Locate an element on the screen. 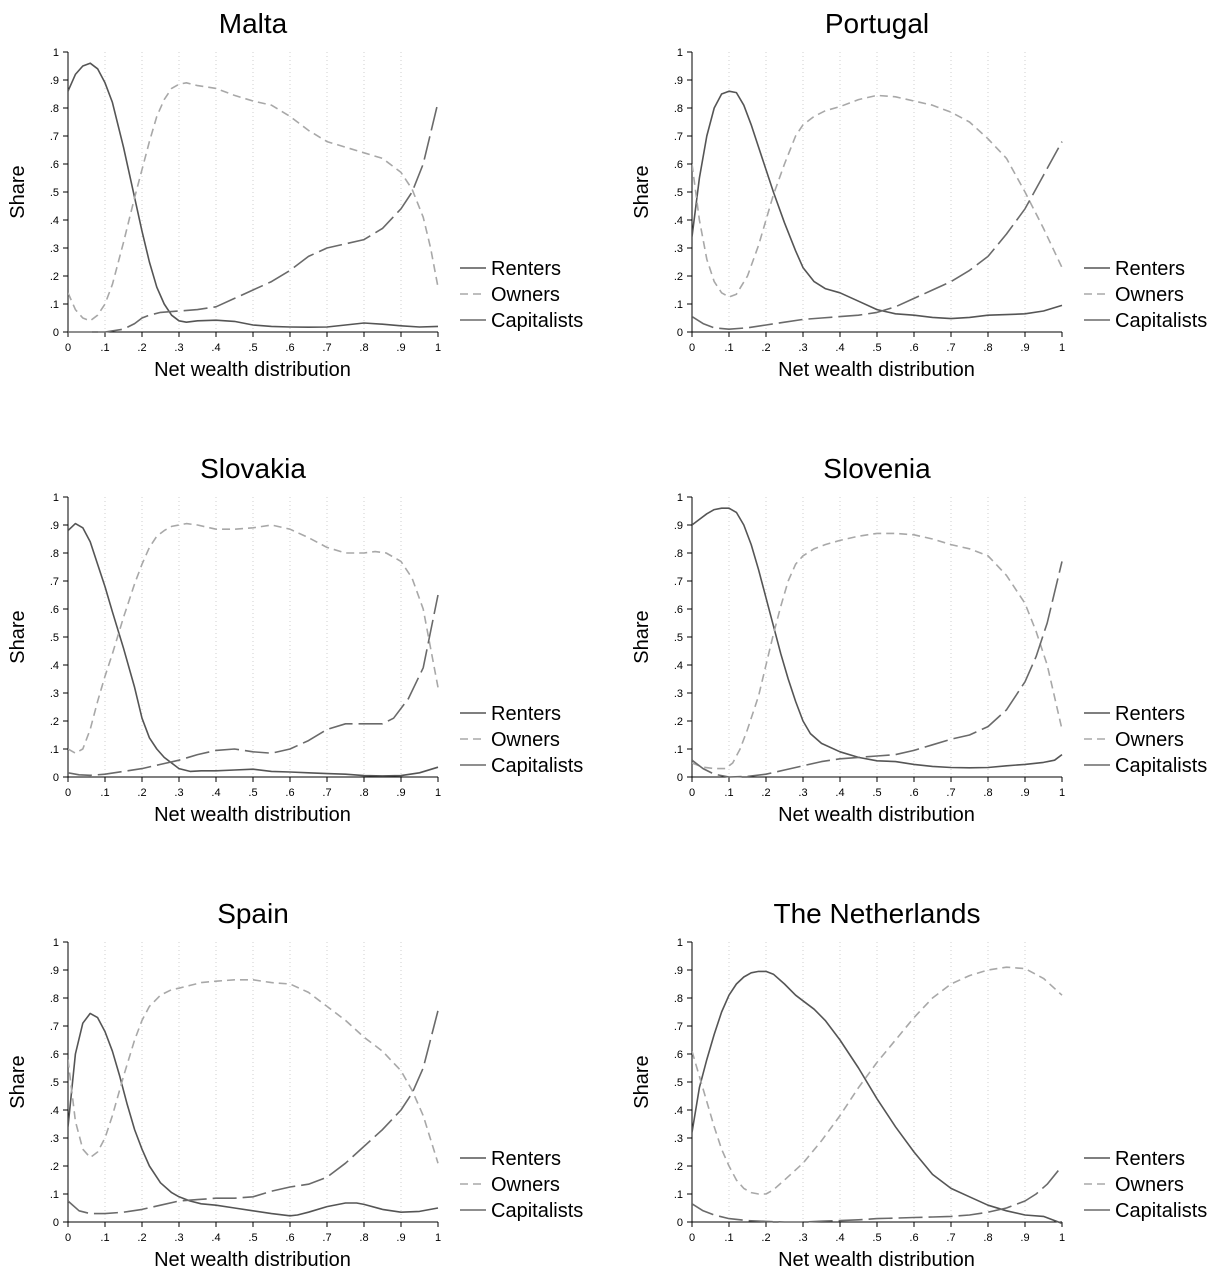  chart-portugal-legend-label-renters: Renters is located at coordinates (1150, 269).